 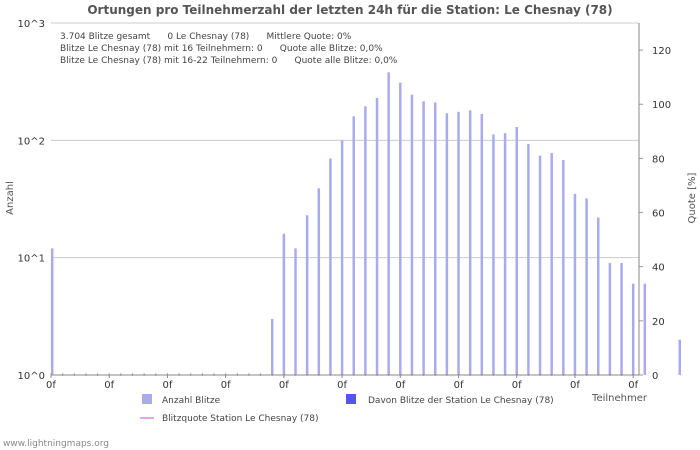 I want to click on y2-tick-label: 100, so click(x=661, y=105).